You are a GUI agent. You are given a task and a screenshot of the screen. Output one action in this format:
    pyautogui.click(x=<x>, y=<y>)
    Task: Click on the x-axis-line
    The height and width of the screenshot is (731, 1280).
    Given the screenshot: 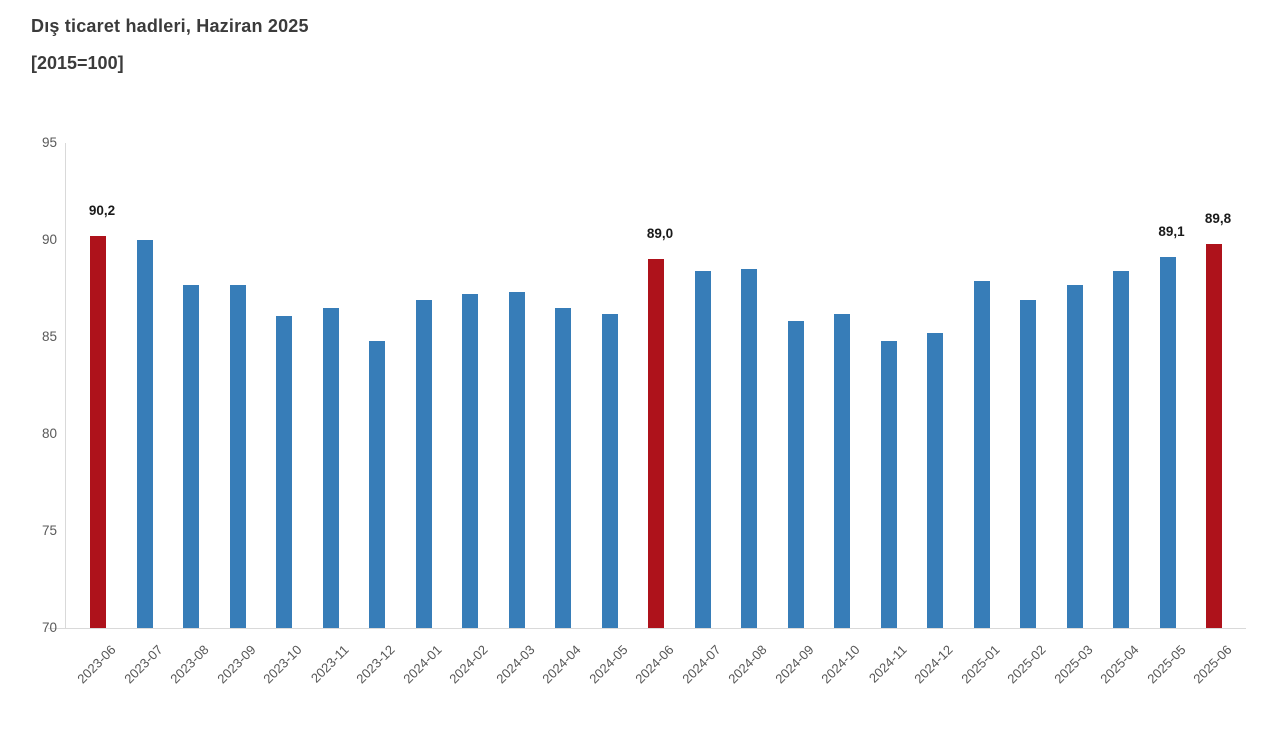 What is the action you would take?
    pyautogui.click(x=647, y=628)
    